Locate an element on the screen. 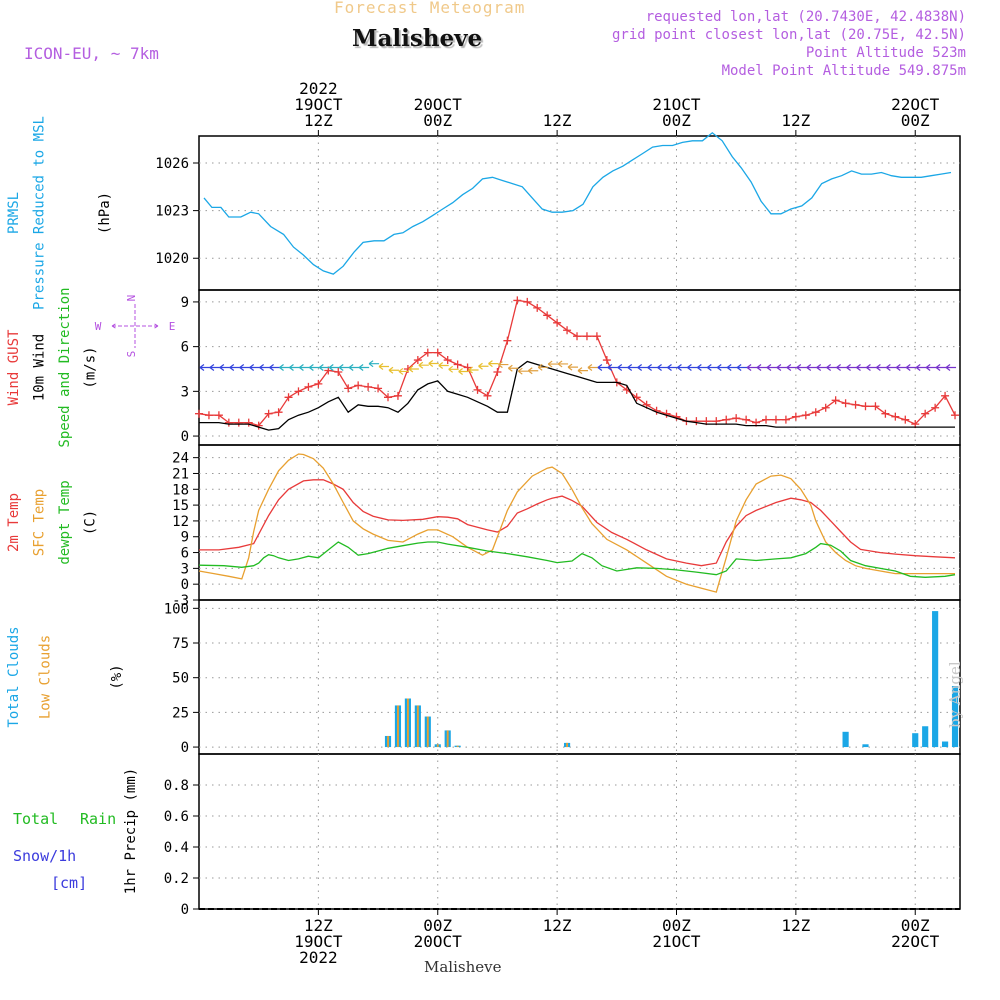  series-wind-1-line is located at coordinates (577, 395).